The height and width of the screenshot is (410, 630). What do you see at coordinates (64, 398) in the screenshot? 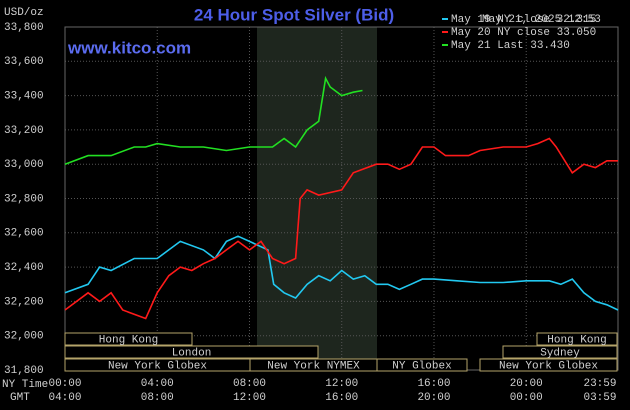
I see `x2-tick-label: 04:00` at bounding box center [64, 398].